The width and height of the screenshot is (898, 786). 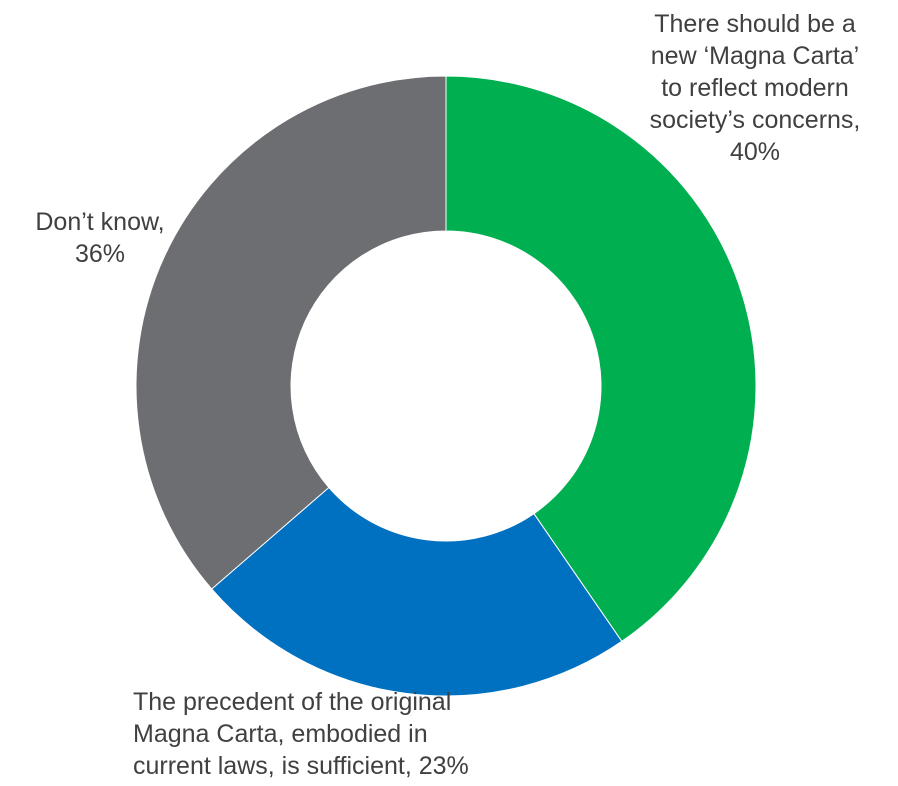 I want to click on slice-label-line: There should be a, so click(x=755, y=24).